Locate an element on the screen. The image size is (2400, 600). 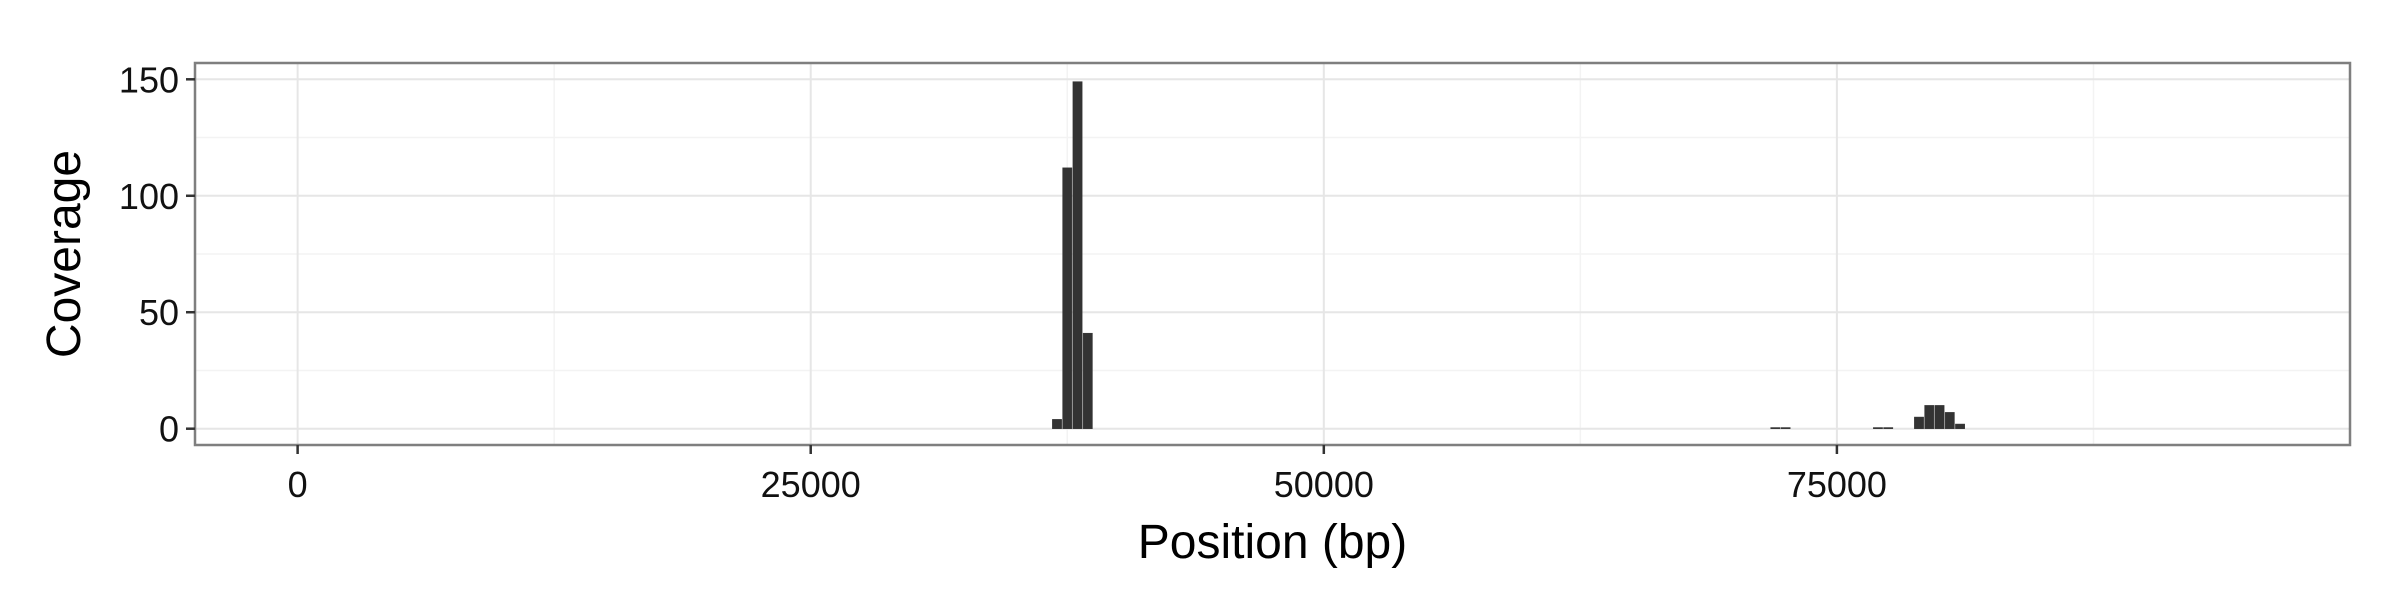
x-axis-title: Position (bp) is located at coordinates (1272, 542).